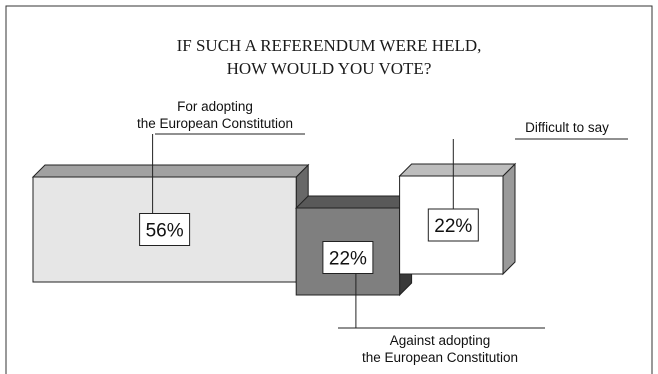 Image resolution: width=658 pixels, height=374 pixels. Describe the element at coordinates (457, 170) in the screenshot. I see `bar-3-top` at that location.